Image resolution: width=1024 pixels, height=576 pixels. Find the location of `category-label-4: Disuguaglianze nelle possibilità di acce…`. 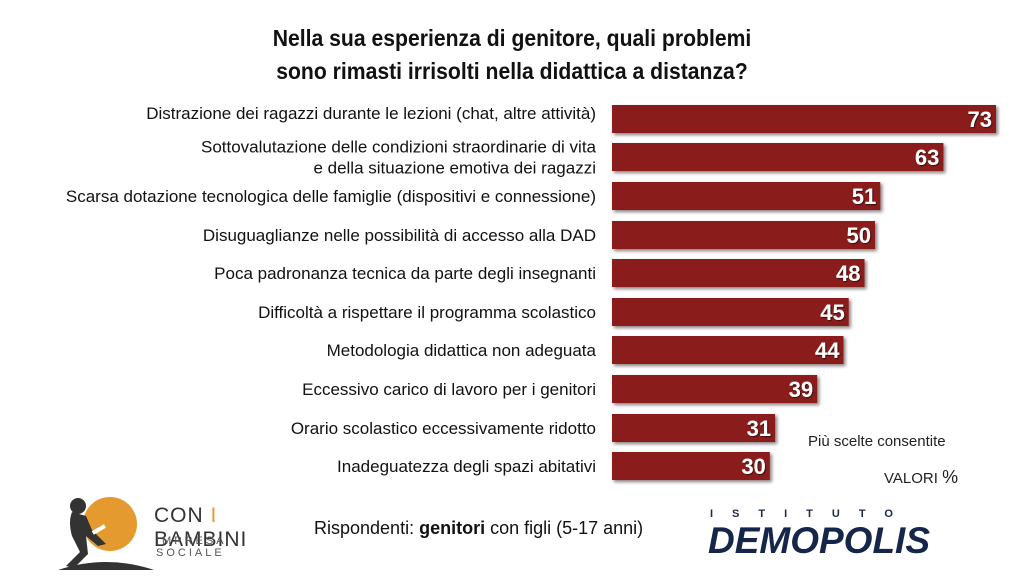

category-label-4: Disuguaglianze nelle possibilità di acce… is located at coordinates (399, 235).